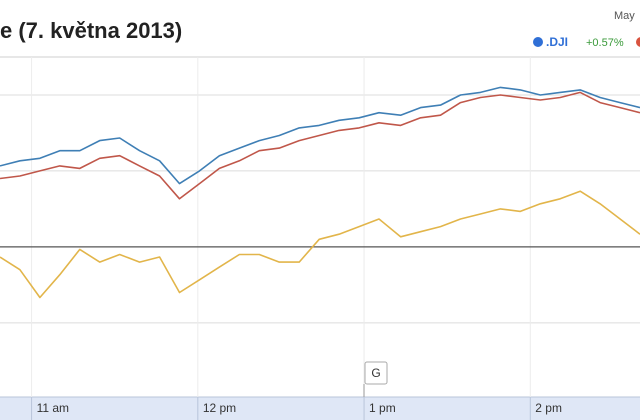 This screenshot has height=420, width=640. Describe the element at coordinates (320, 408) in the screenshot. I see `x-axis-strip` at that location.